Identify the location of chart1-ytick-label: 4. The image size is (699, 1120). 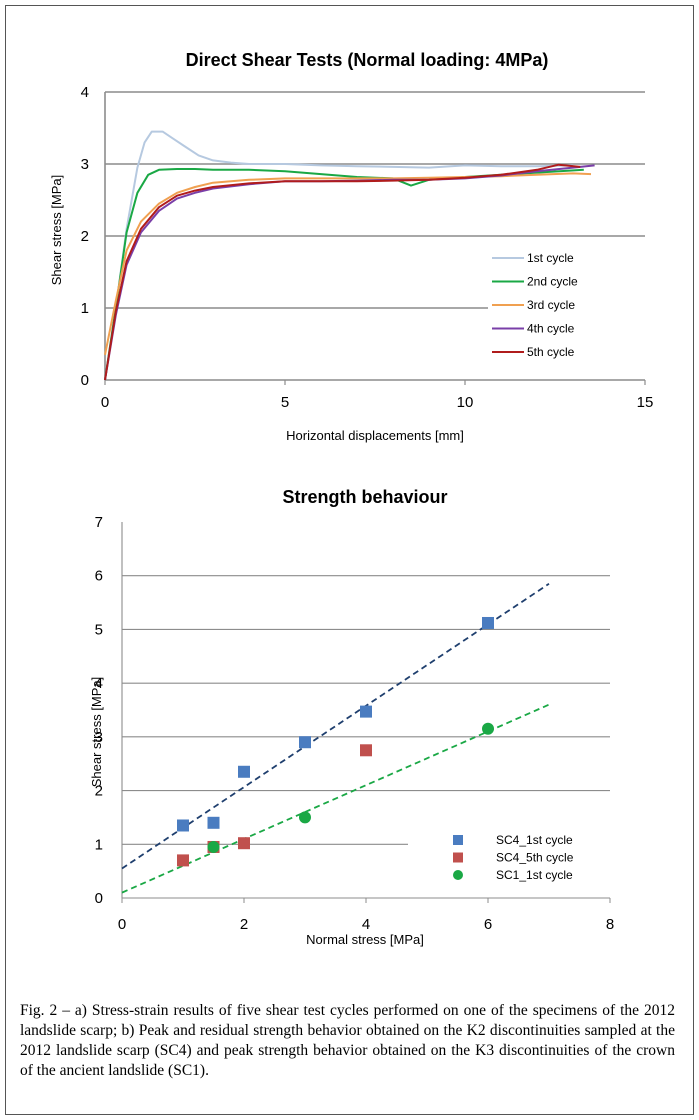
(85, 92).